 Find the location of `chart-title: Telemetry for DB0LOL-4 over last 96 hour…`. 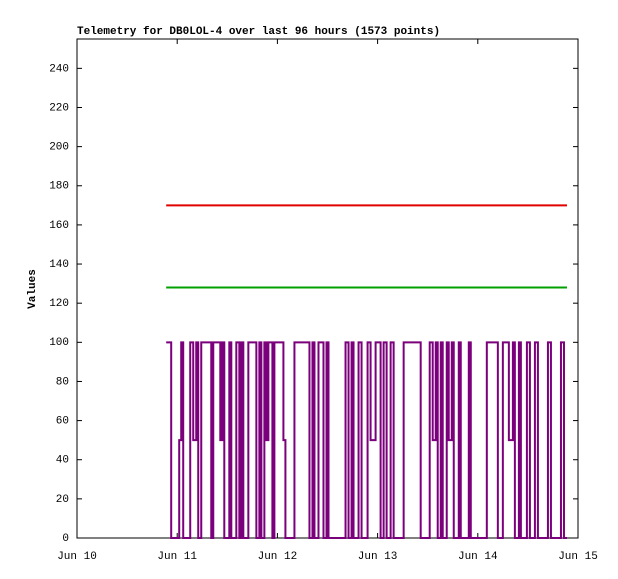

chart-title: Telemetry for DB0LOL-4 over last 96 hour… is located at coordinates (258, 32).